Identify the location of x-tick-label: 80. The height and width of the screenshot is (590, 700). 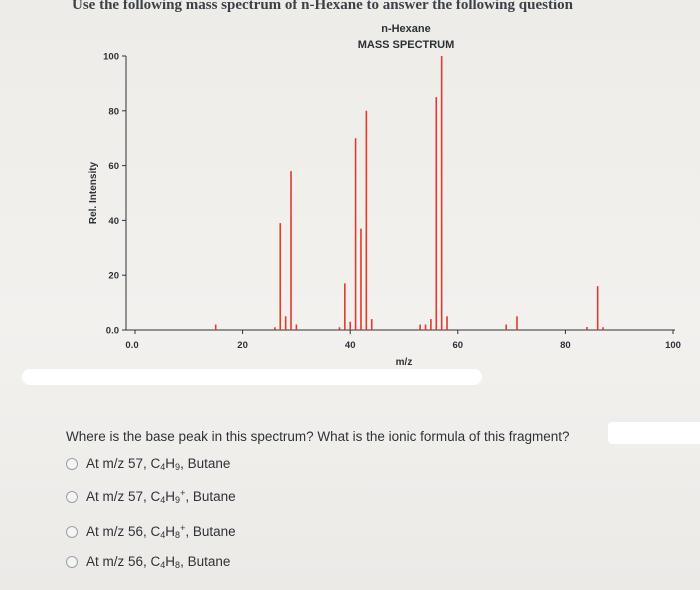
(565, 345).